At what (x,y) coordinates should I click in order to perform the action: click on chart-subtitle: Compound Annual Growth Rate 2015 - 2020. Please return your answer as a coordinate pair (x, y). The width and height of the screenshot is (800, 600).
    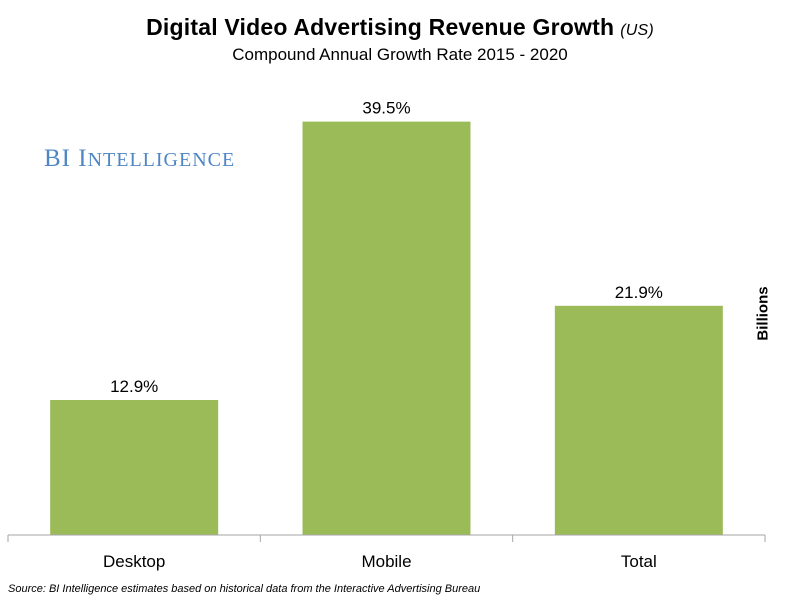
    Looking at the image, I should click on (400, 54).